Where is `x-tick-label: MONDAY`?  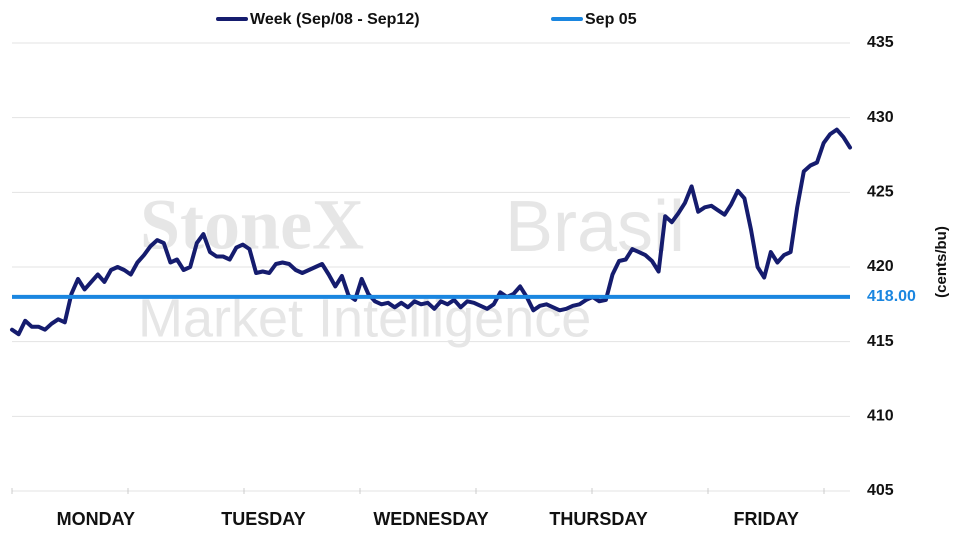 x-tick-label: MONDAY is located at coordinates (96, 519).